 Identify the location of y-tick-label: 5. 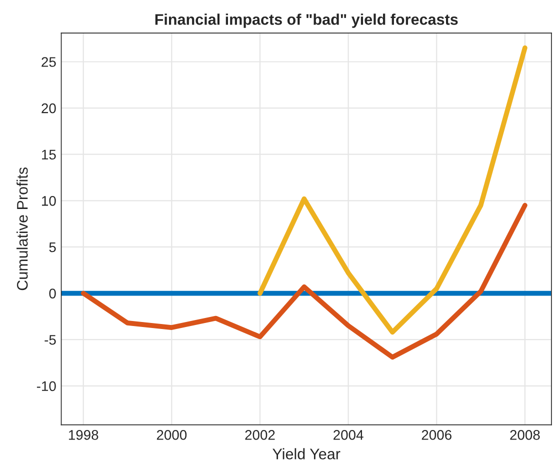
(52, 247).